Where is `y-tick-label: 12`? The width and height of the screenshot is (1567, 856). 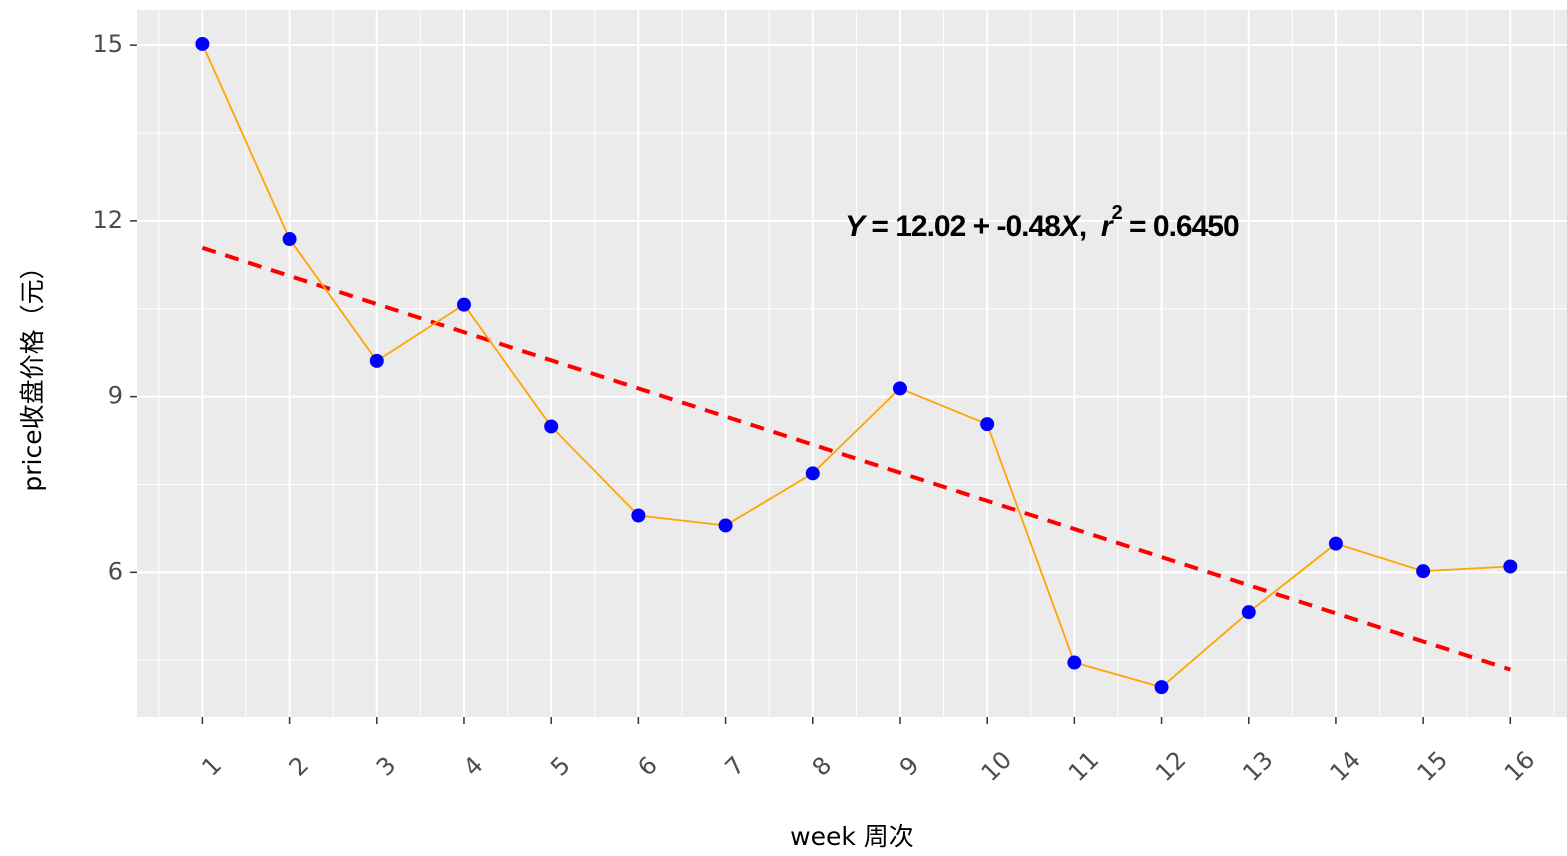 y-tick-label: 12 is located at coordinates (107, 220).